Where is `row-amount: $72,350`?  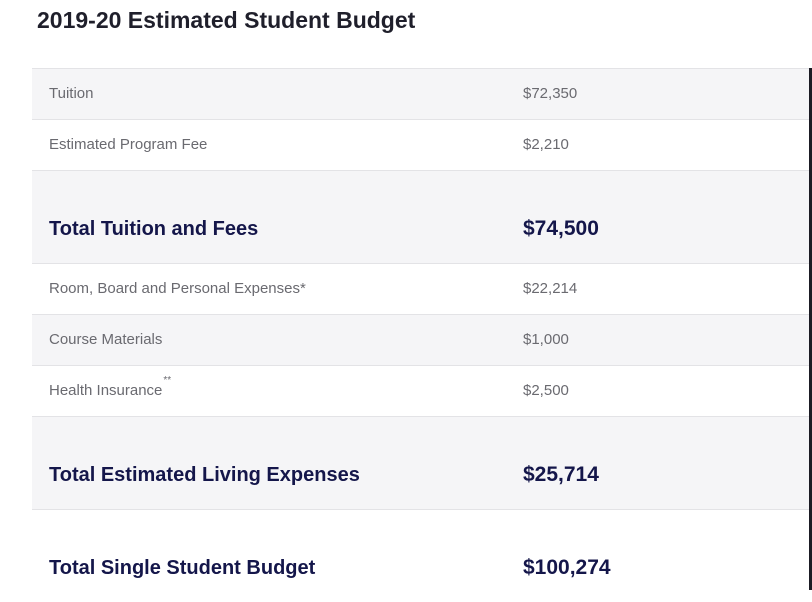 row-amount: $72,350 is located at coordinates (550, 93).